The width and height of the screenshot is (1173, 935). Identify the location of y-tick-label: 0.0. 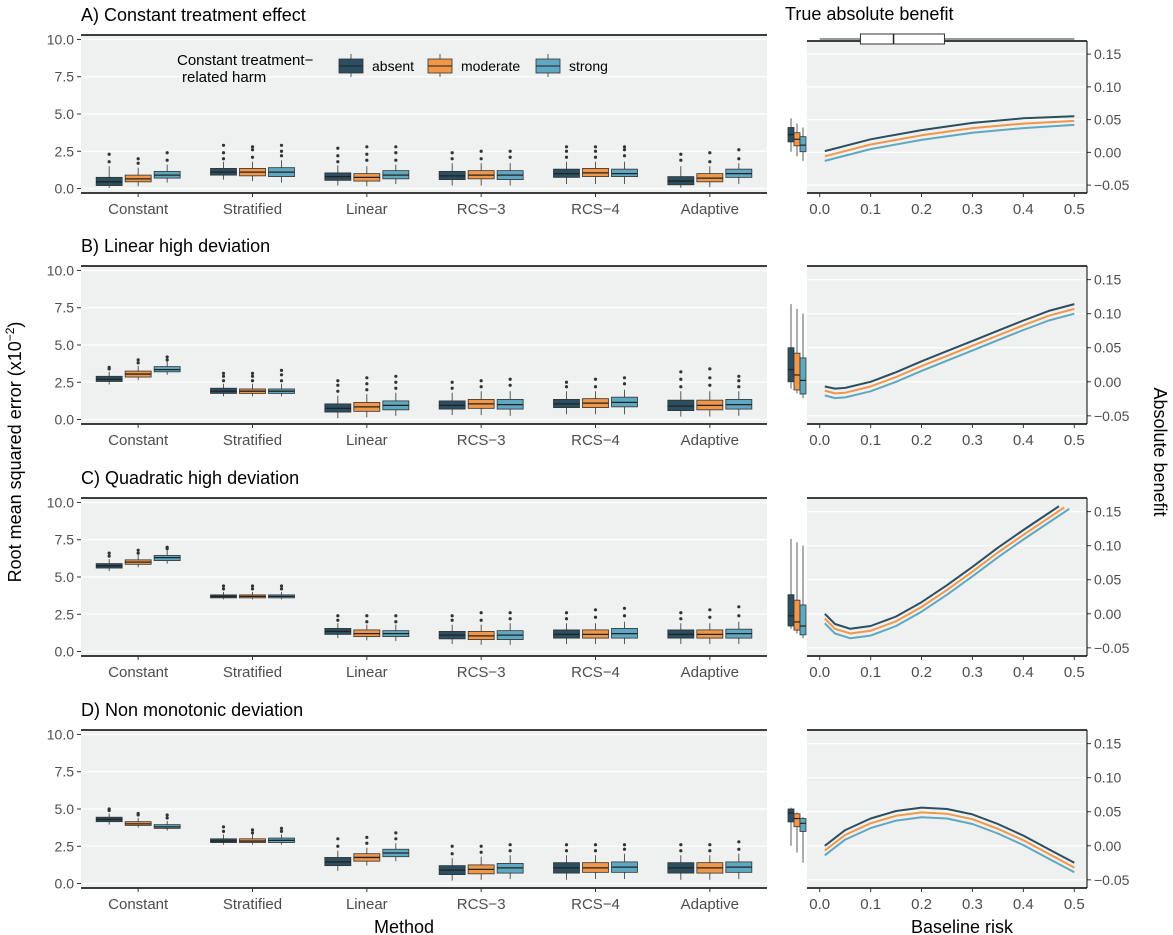
(65, 189).